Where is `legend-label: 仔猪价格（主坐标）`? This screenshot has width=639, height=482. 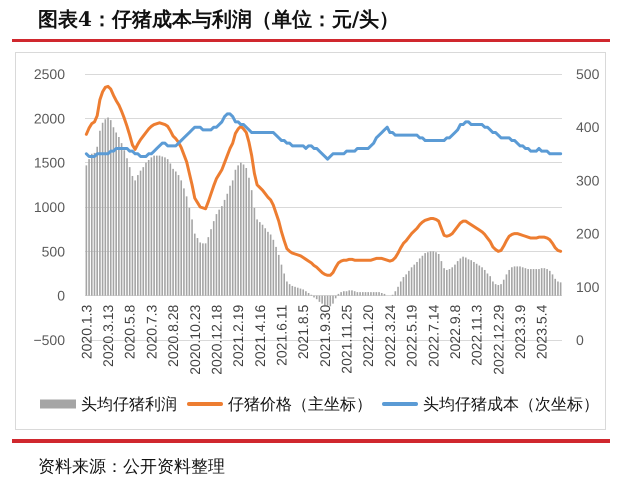
legend-label: 仔猪价格（主坐标） is located at coordinates (300, 404).